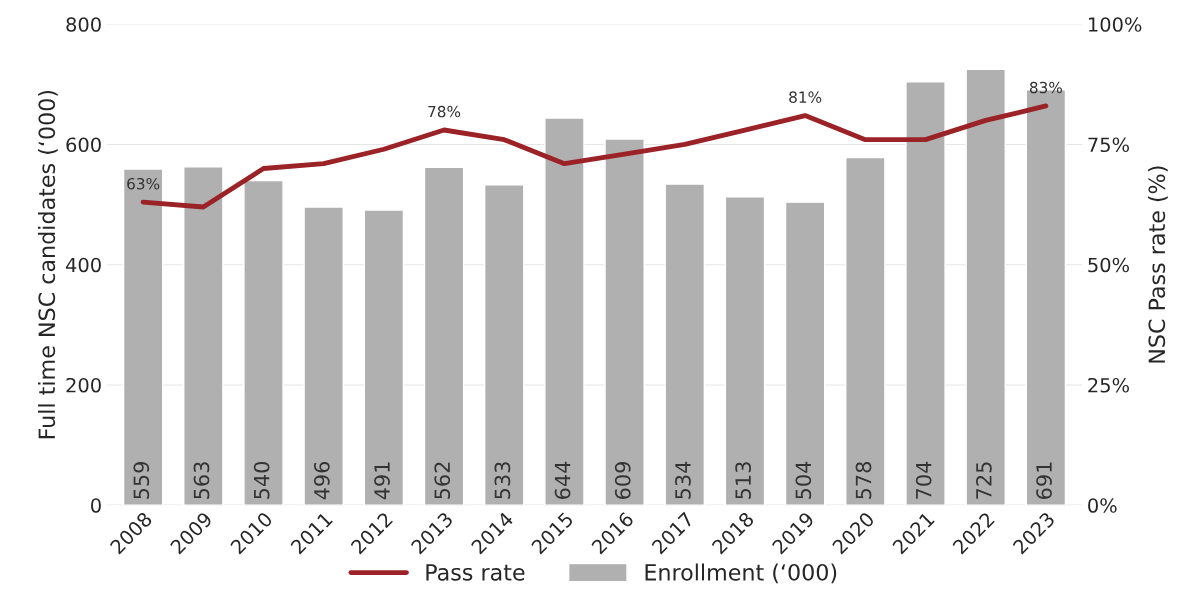 Image resolution: width=1189 pixels, height=605 pixels. What do you see at coordinates (863, 480) in the screenshot?
I see `data-label: 578` at bounding box center [863, 480].